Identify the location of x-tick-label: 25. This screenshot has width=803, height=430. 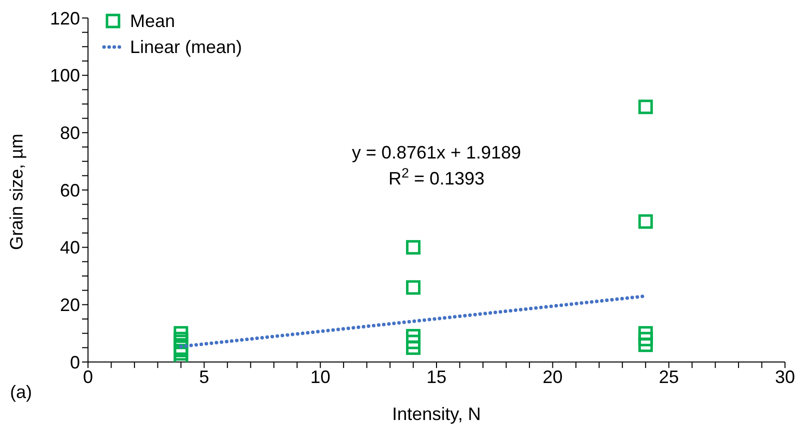
(668, 376).